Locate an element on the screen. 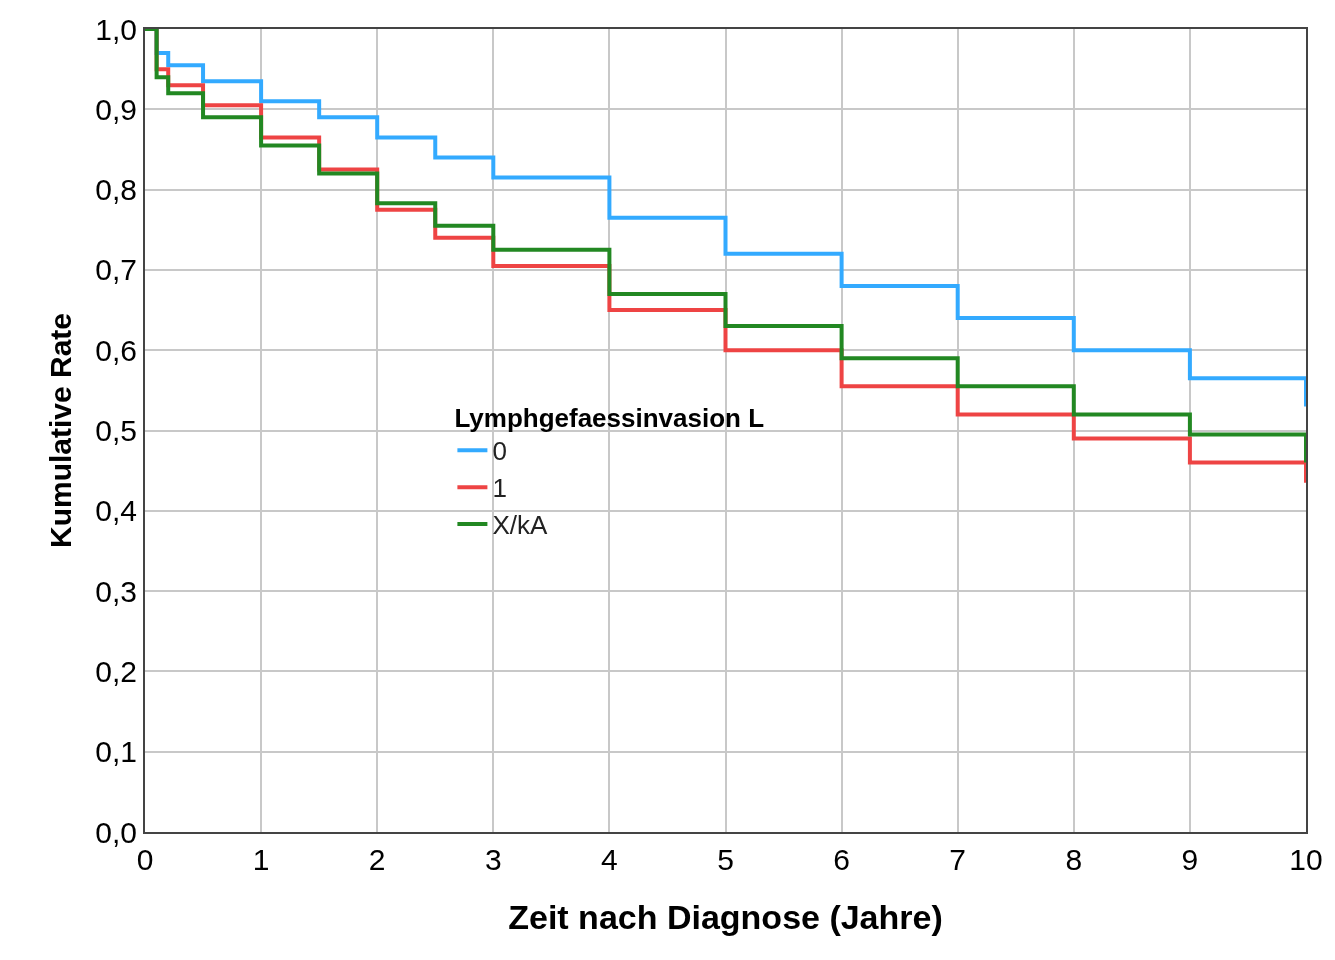 The width and height of the screenshot is (1335, 960). x-tick-label: 6 is located at coordinates (841, 859).